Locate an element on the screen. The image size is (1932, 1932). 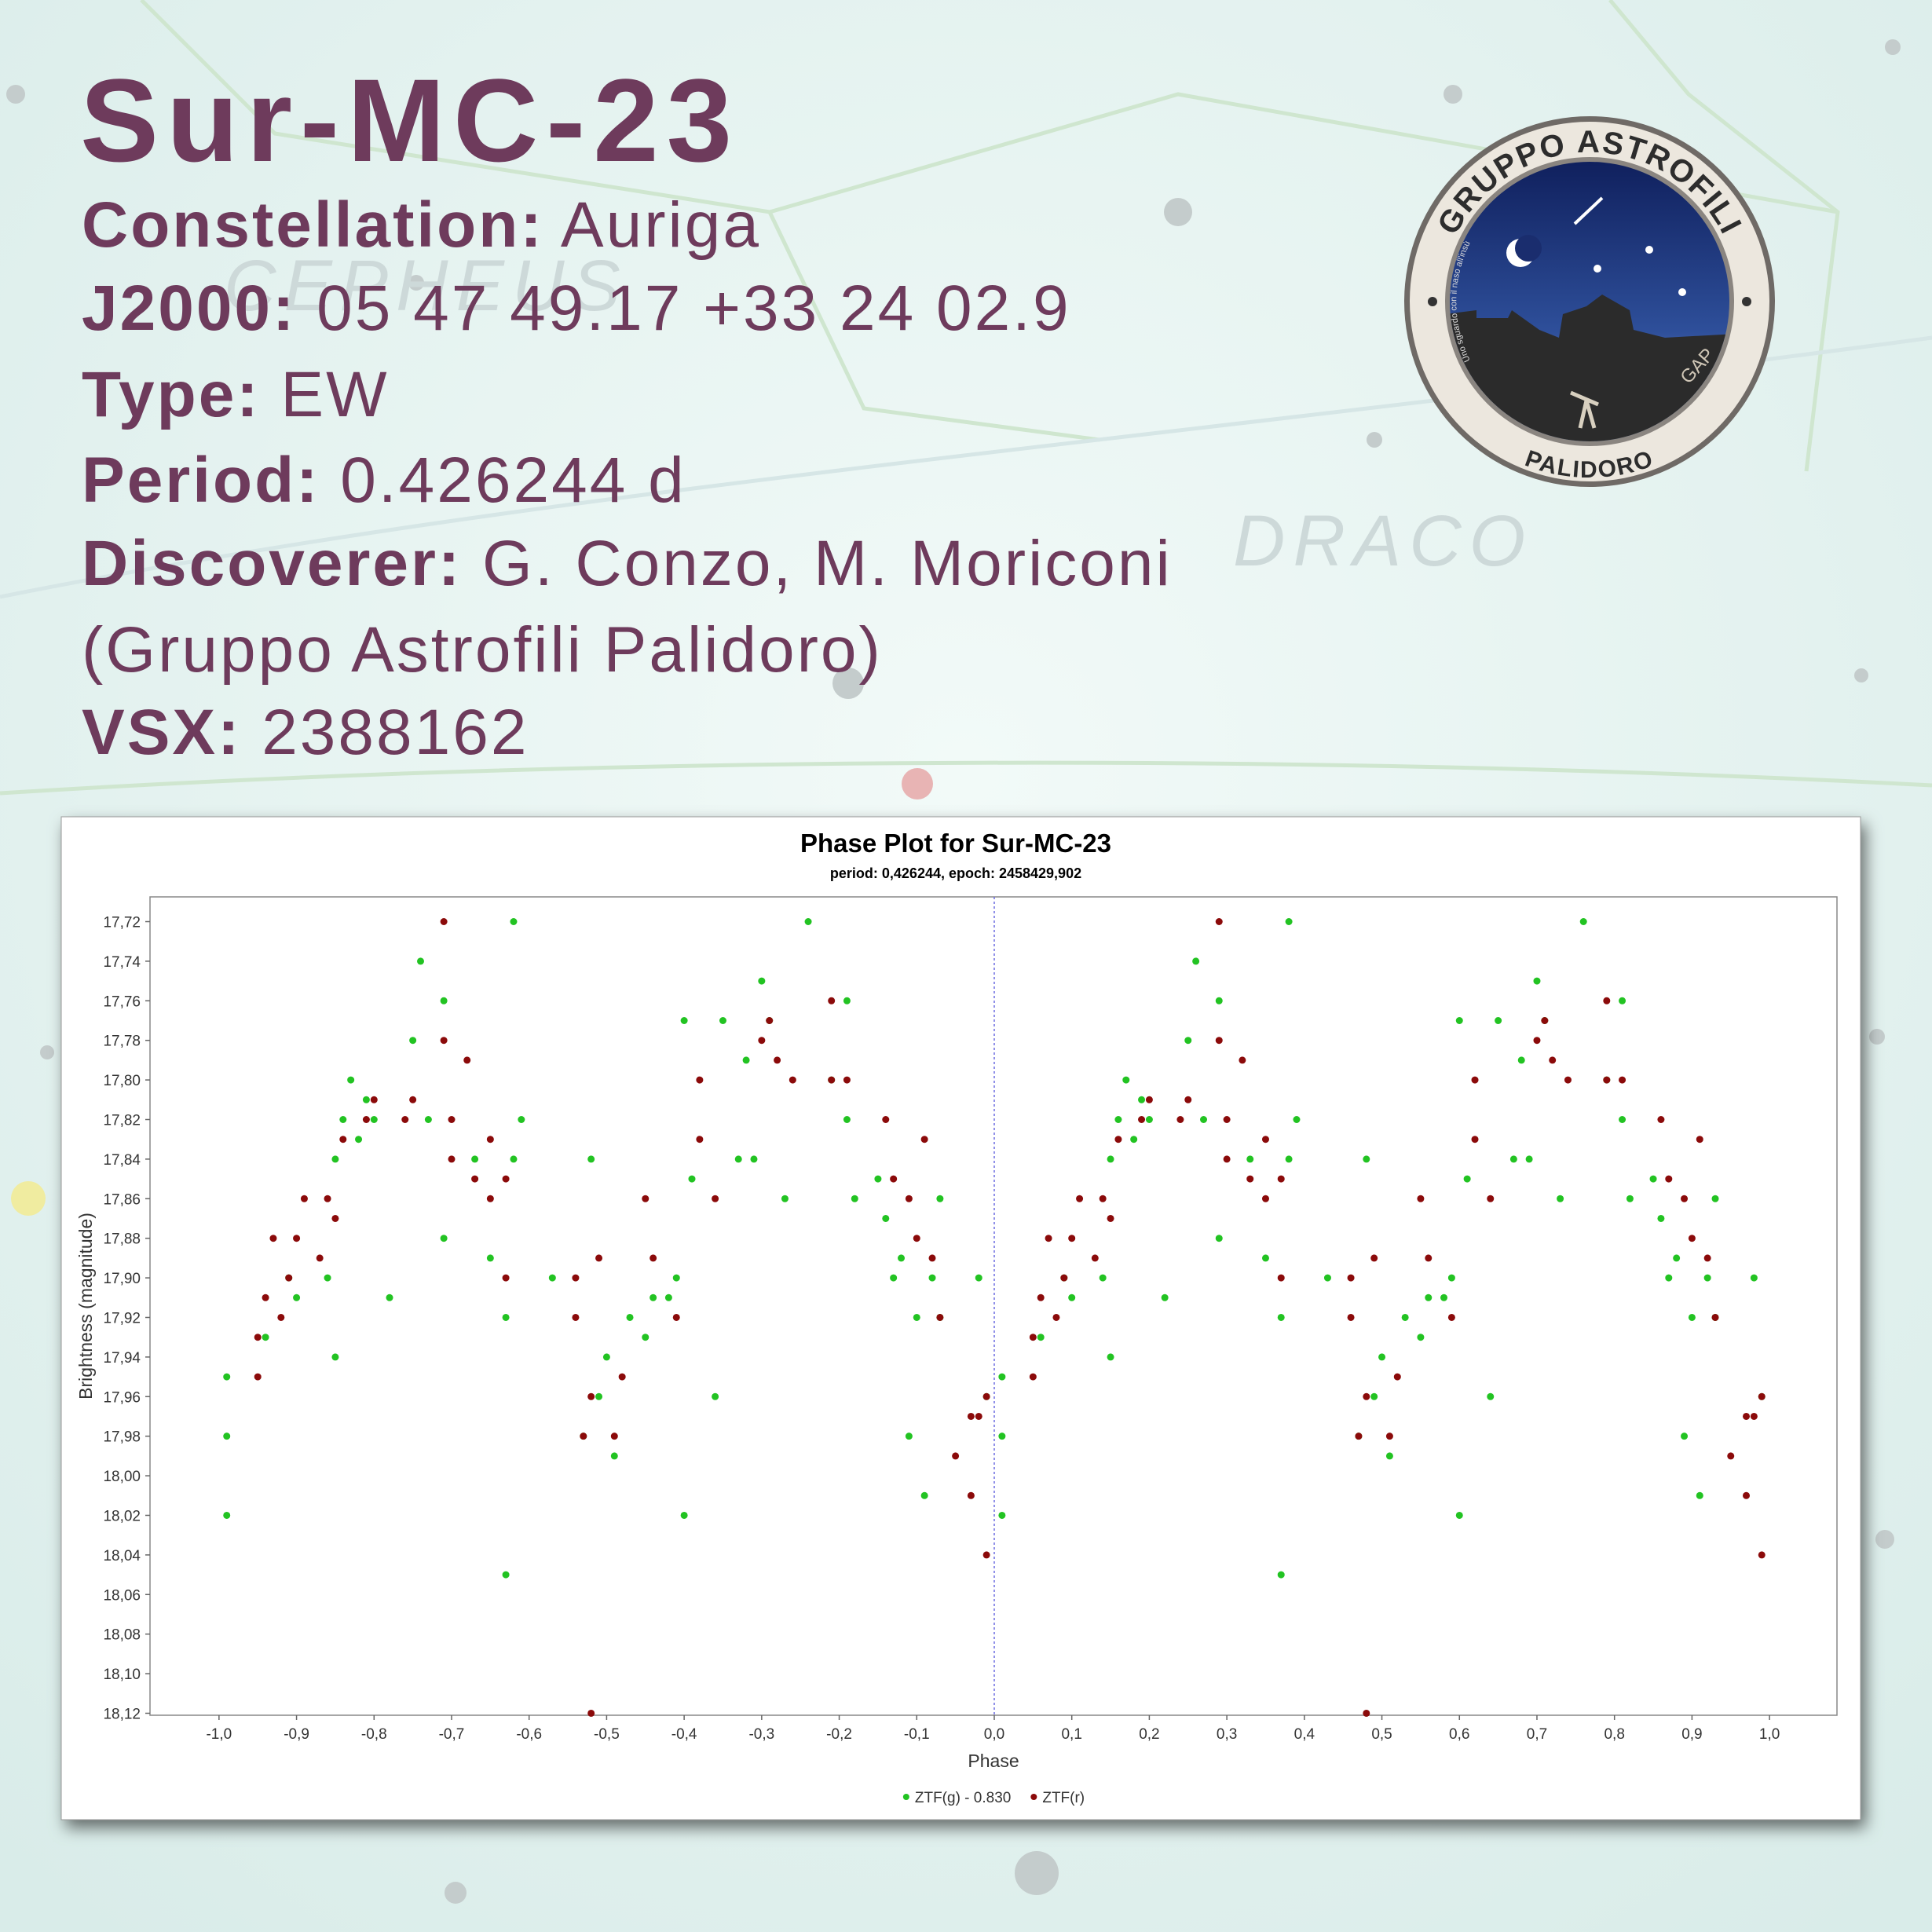
y-tick-label: 17,74 is located at coordinates (122, 963).